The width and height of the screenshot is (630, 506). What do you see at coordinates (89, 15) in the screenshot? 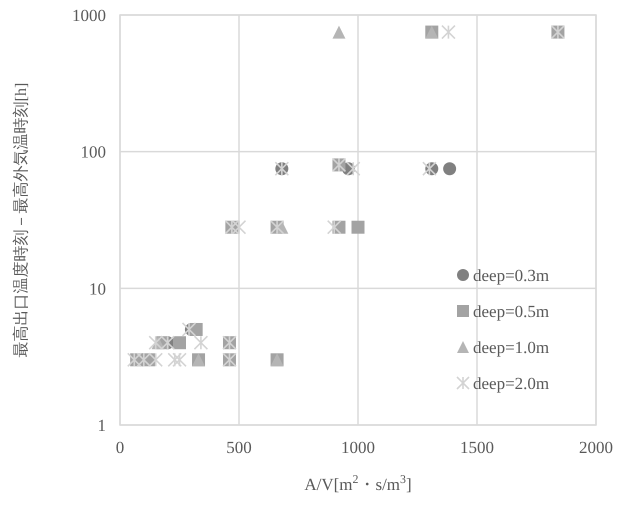
I see `y-tick-label: 1000` at bounding box center [89, 15].